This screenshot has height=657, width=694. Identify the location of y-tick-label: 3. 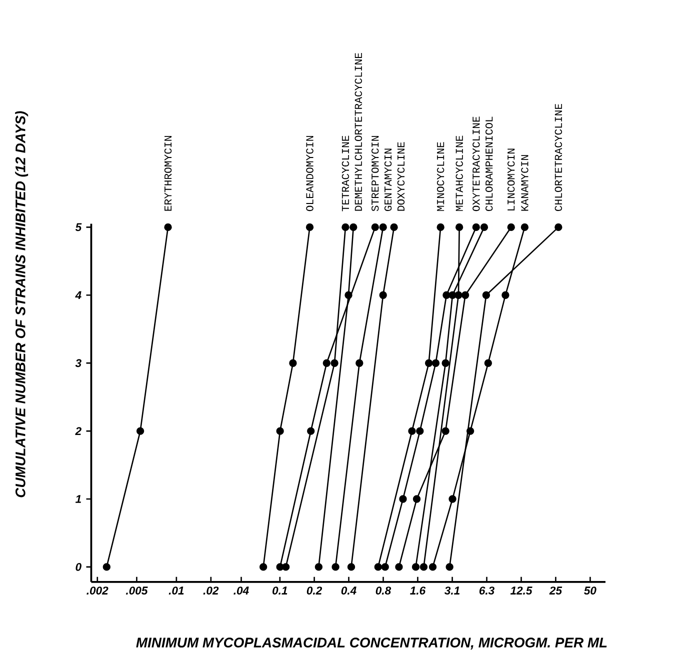
(78, 362).